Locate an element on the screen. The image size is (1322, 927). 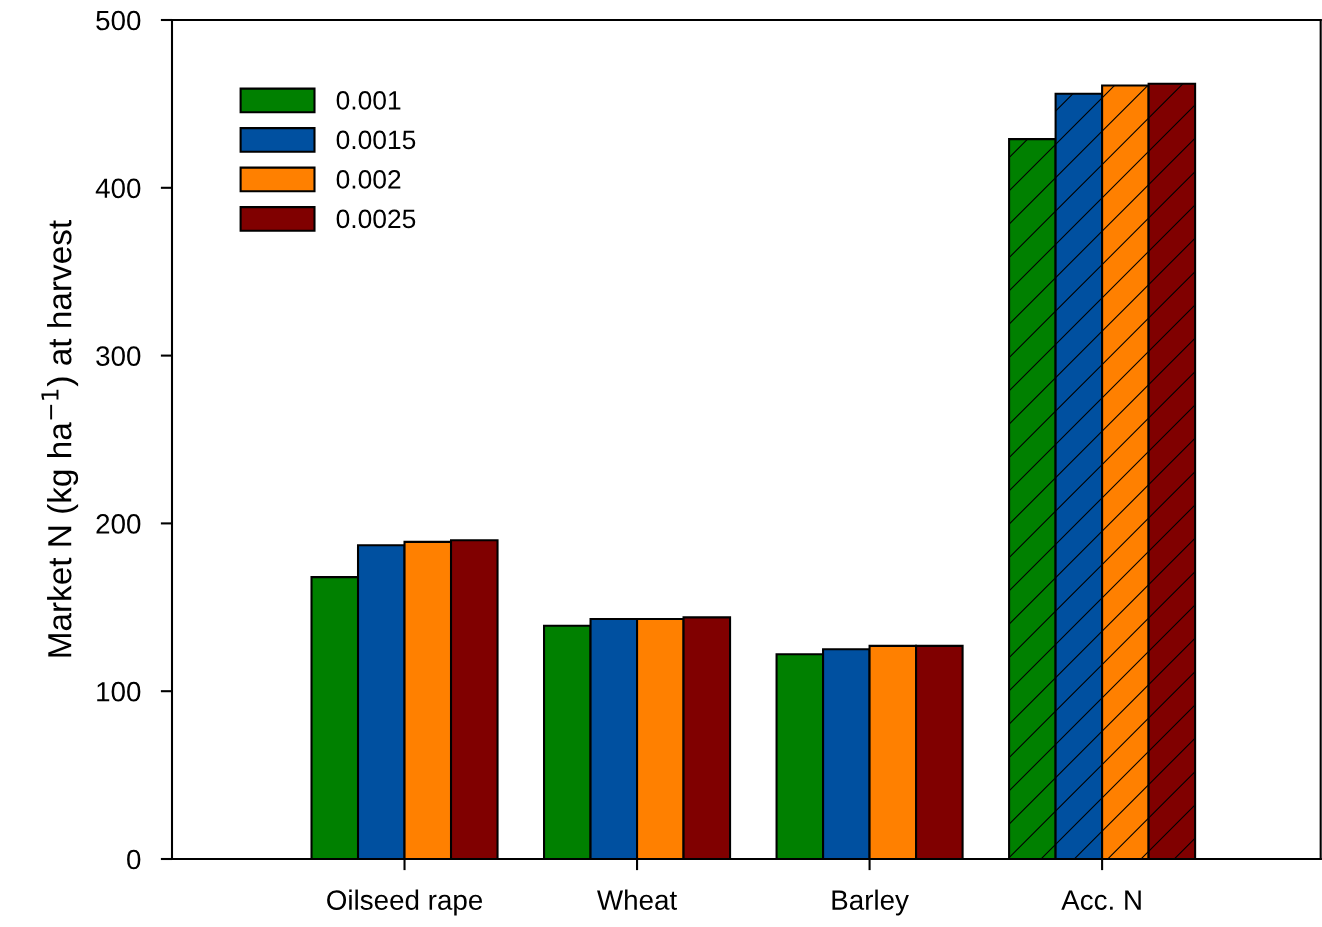
y-tick-label: 300 is located at coordinates (118, 356).